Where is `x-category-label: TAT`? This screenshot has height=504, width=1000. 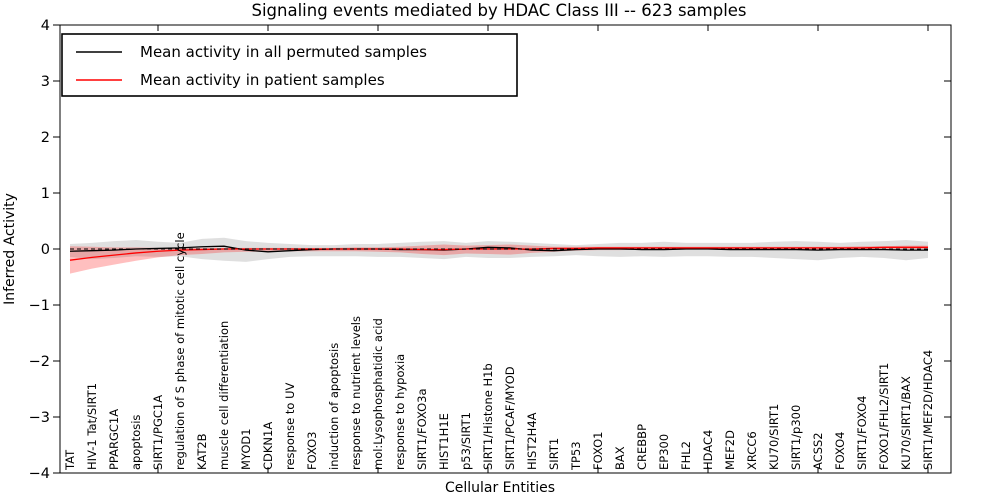
x-category-label: TAT is located at coordinates (70, 460).